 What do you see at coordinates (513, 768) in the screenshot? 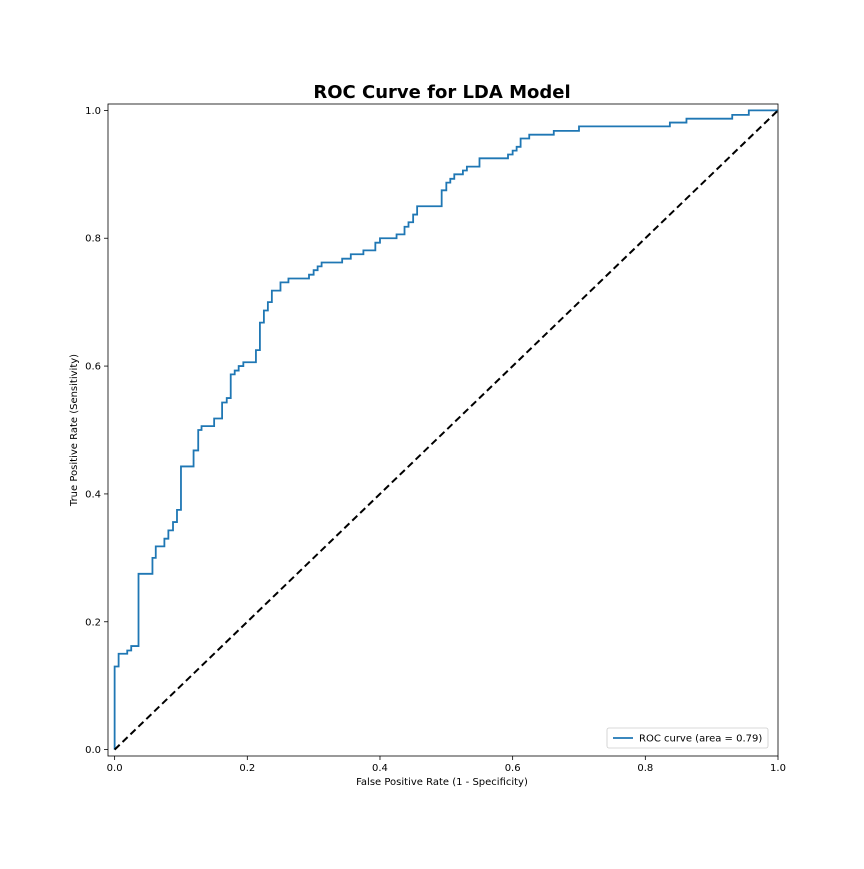
I see `x-tick-label: 0.6` at bounding box center [513, 768].